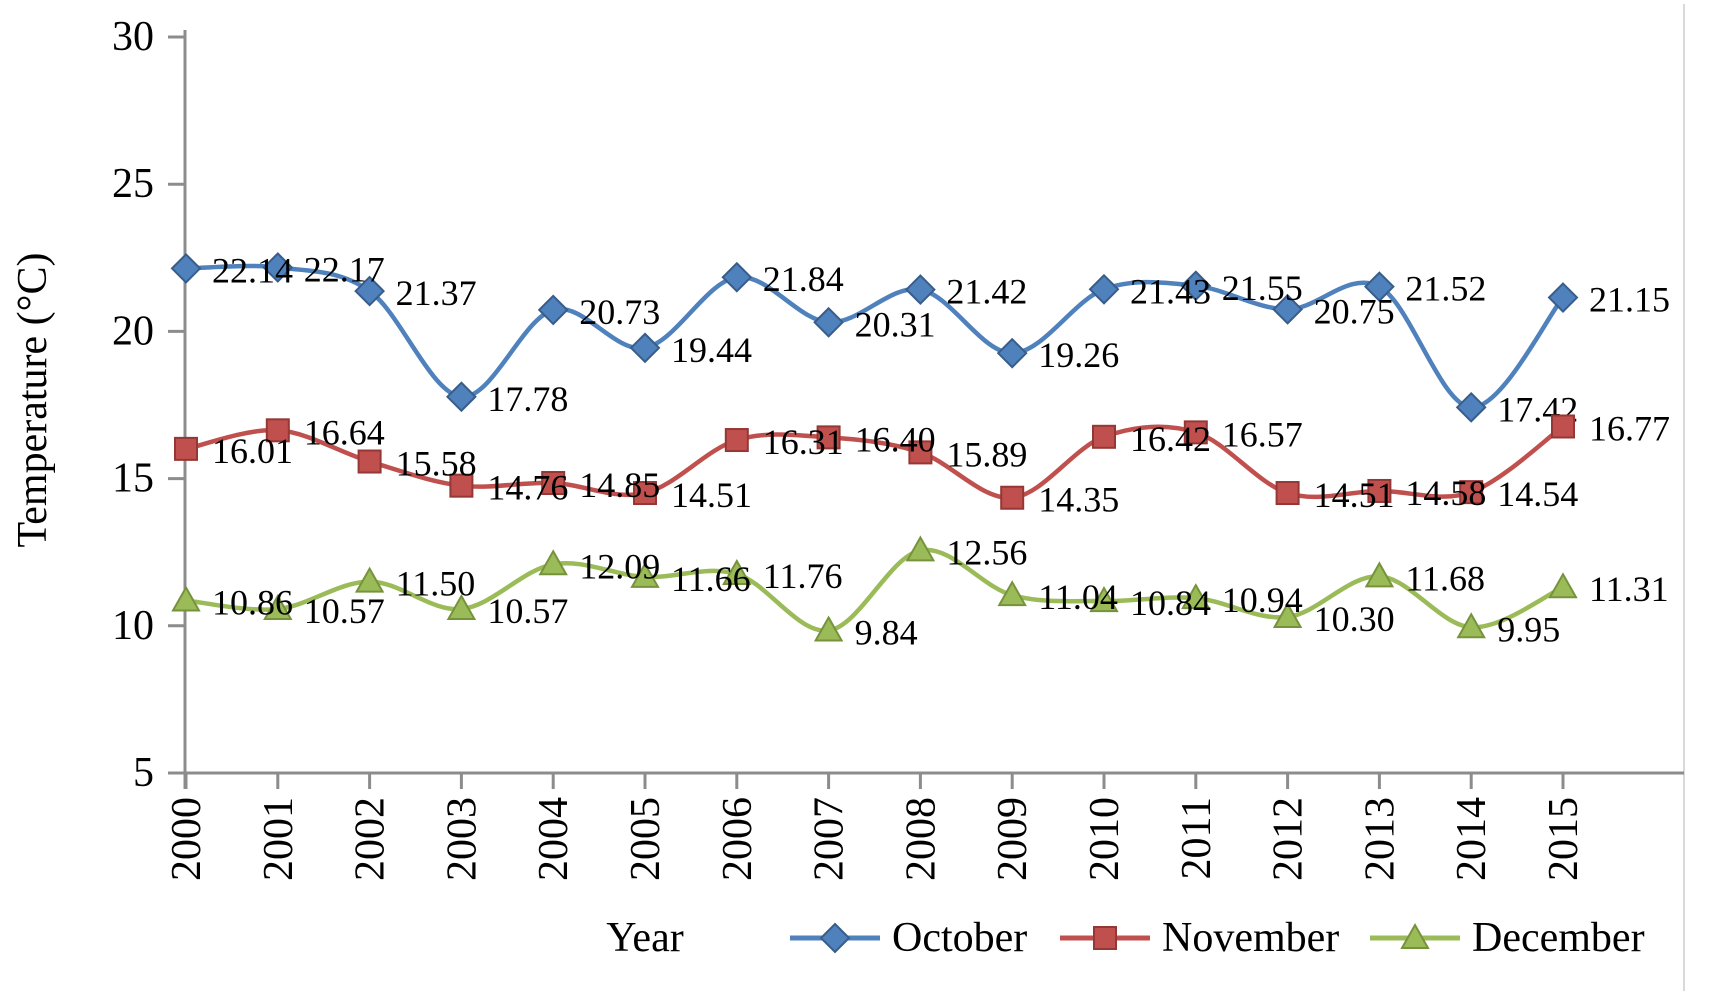 This screenshot has height=995, width=1730. What do you see at coordinates (553, 483) in the screenshot?
I see `november-marker-2004` at bounding box center [553, 483].